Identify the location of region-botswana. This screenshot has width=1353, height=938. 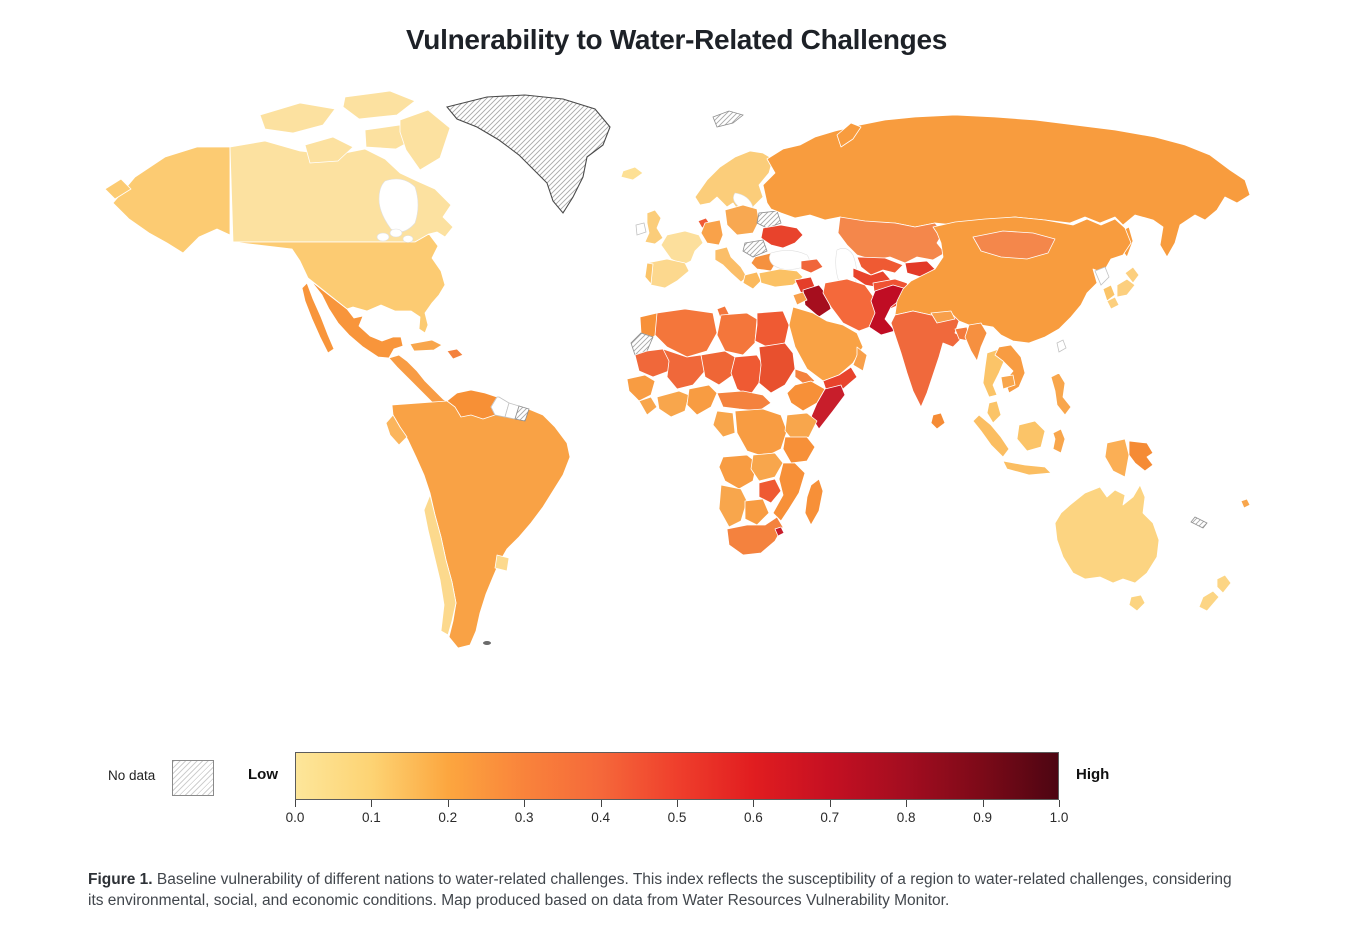
(757, 512).